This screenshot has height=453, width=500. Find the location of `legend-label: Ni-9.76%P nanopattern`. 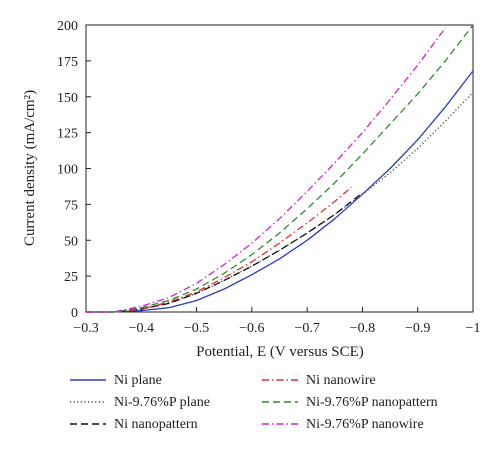

legend-label: Ni-9.76%P nanopattern is located at coordinates (372, 402).